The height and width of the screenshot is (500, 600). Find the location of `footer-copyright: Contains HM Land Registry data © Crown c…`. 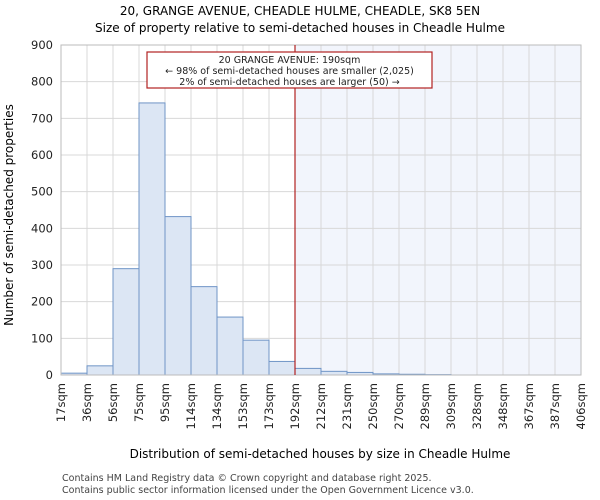

footer-copyright: Contains HM Land Registry data © Crown c… is located at coordinates (247, 478).